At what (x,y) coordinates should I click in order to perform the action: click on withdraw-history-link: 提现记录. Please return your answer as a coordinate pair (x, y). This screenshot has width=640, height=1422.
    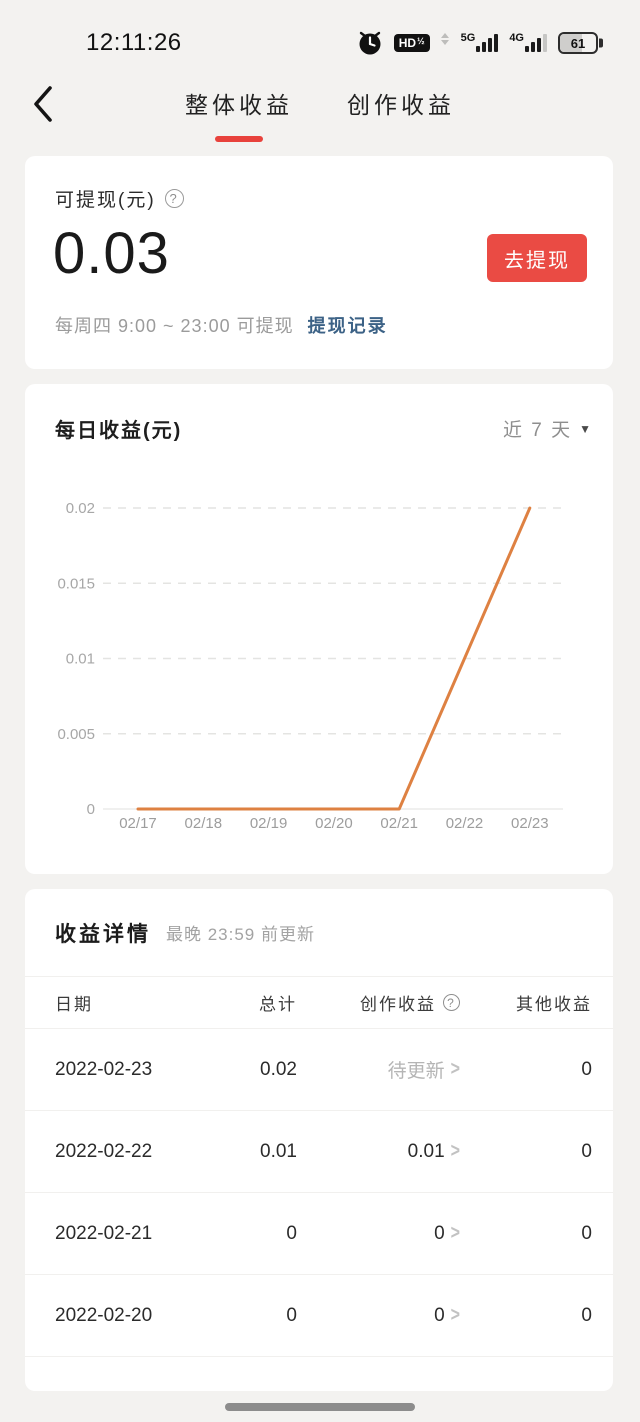
    Looking at the image, I should click on (347, 326).